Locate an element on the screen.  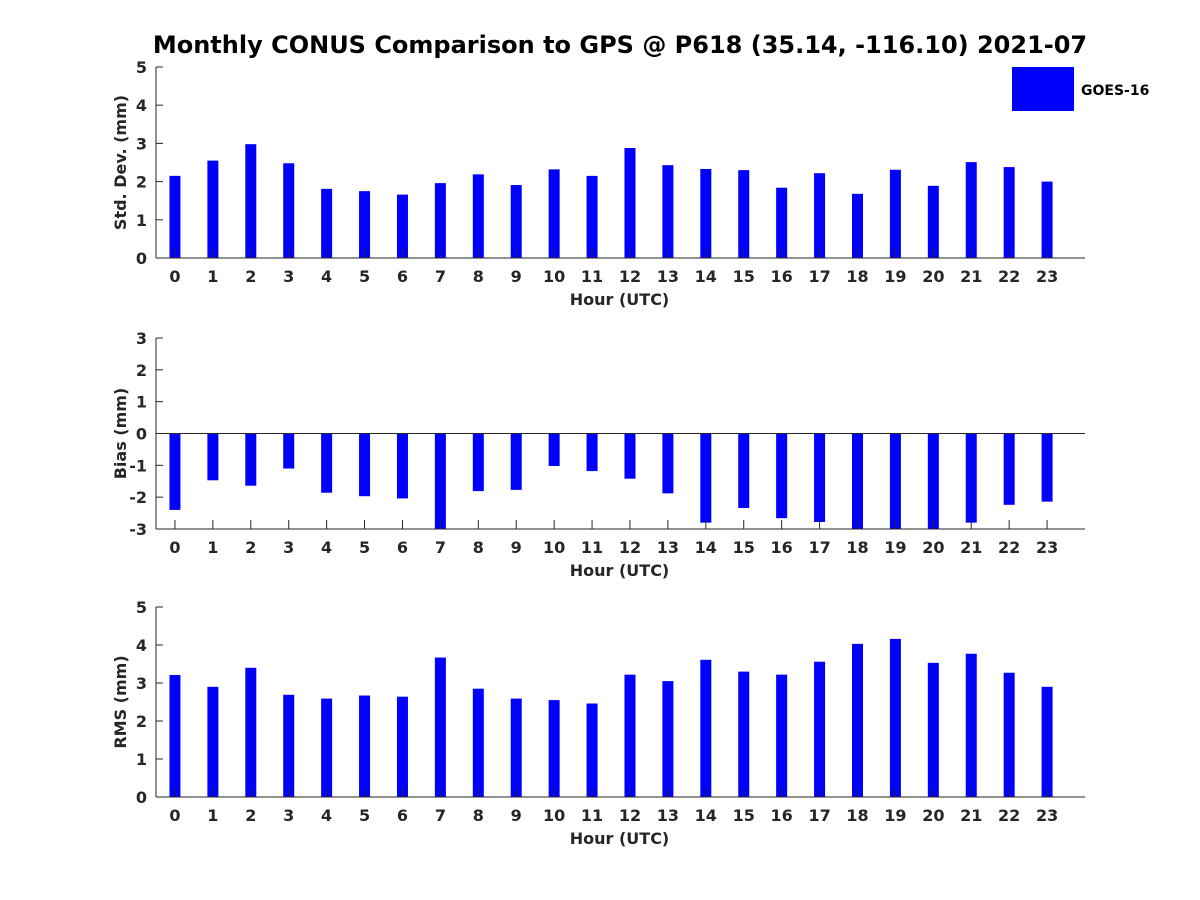
x-tick-label: 3 is located at coordinates (288, 815).